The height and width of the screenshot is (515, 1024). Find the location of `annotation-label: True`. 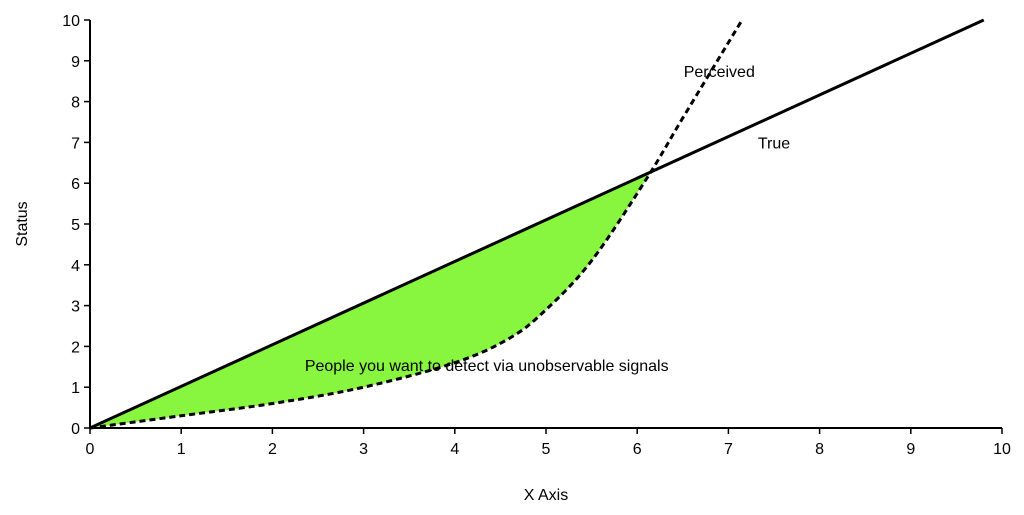

annotation-label: True is located at coordinates (774, 144).